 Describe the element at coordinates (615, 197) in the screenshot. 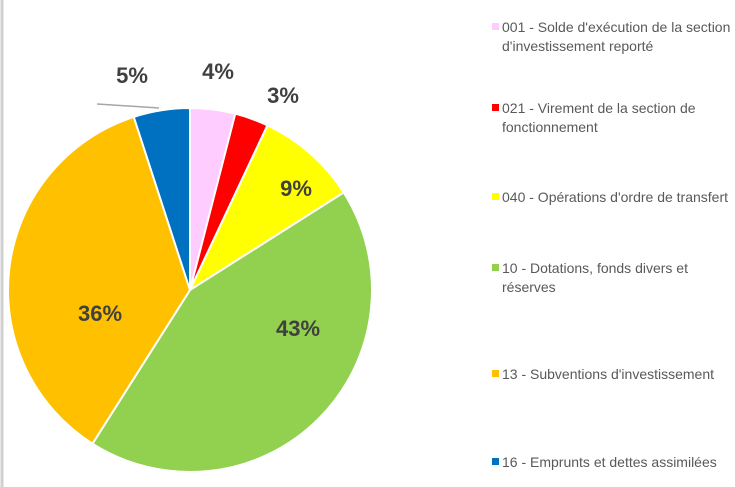

I see `legend-label: 040 - Opérations d'ordre de transfert` at that location.